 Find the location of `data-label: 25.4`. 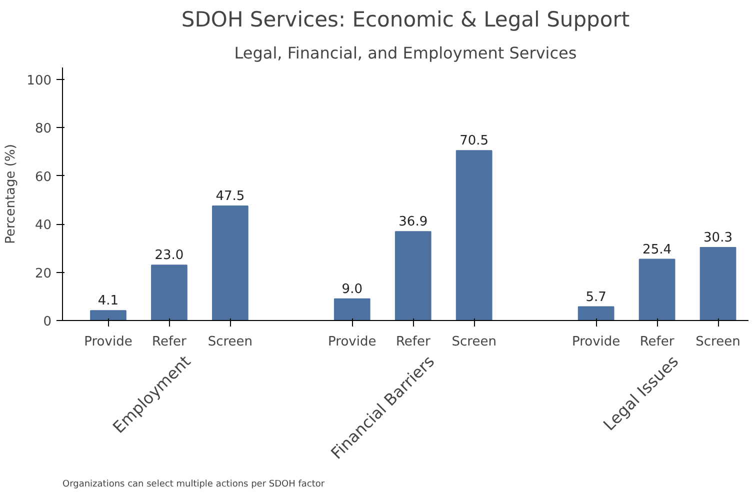

data-label: 25.4 is located at coordinates (657, 250).